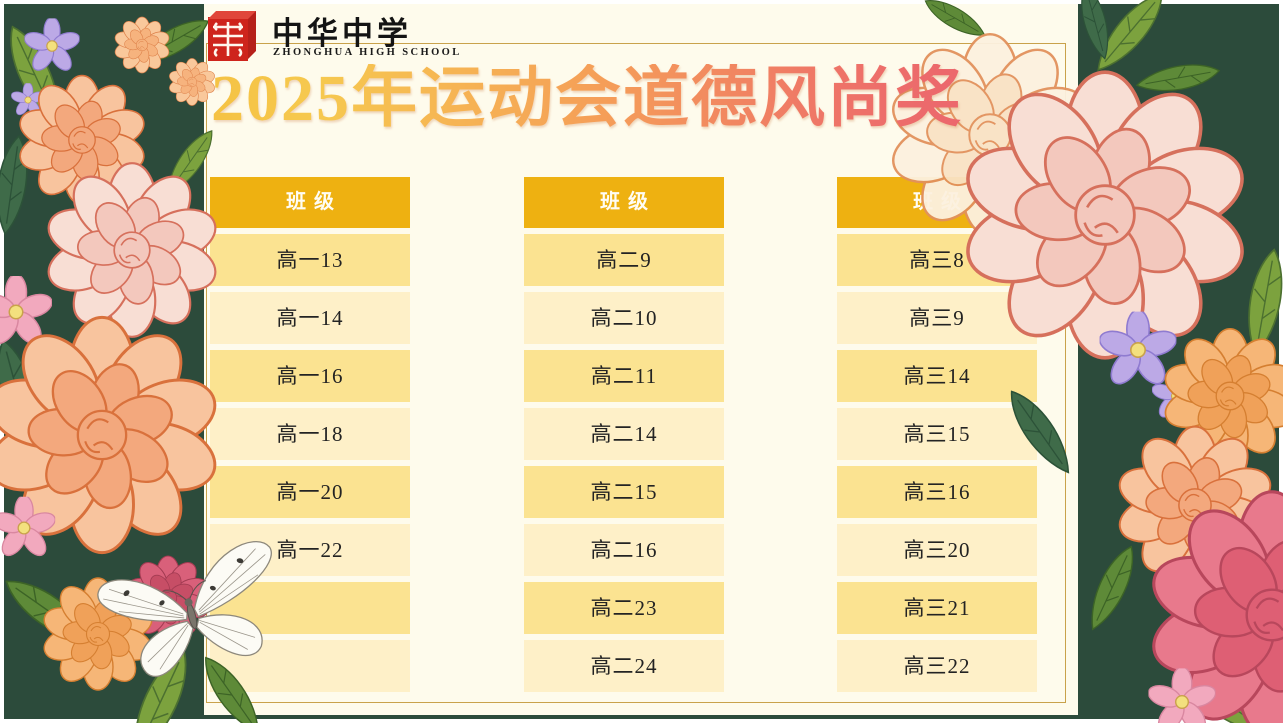 Image resolution: width=1283 pixels, height=723 pixels. Describe the element at coordinates (624, 492) in the screenshot. I see `class-cell: 高二15` at that location.